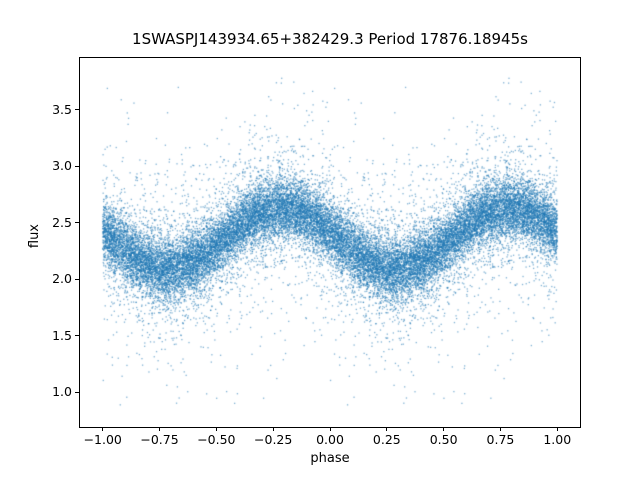  Describe the element at coordinates (330, 458) in the screenshot. I see `x-axis-label: phase` at that location.